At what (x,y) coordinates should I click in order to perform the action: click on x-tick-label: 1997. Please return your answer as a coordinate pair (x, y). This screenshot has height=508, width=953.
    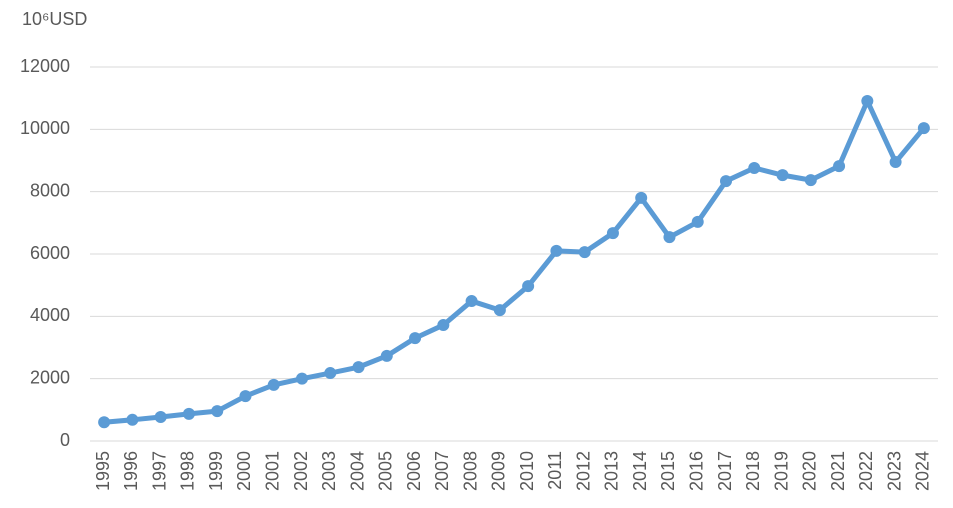
    Looking at the image, I should click on (159, 471).